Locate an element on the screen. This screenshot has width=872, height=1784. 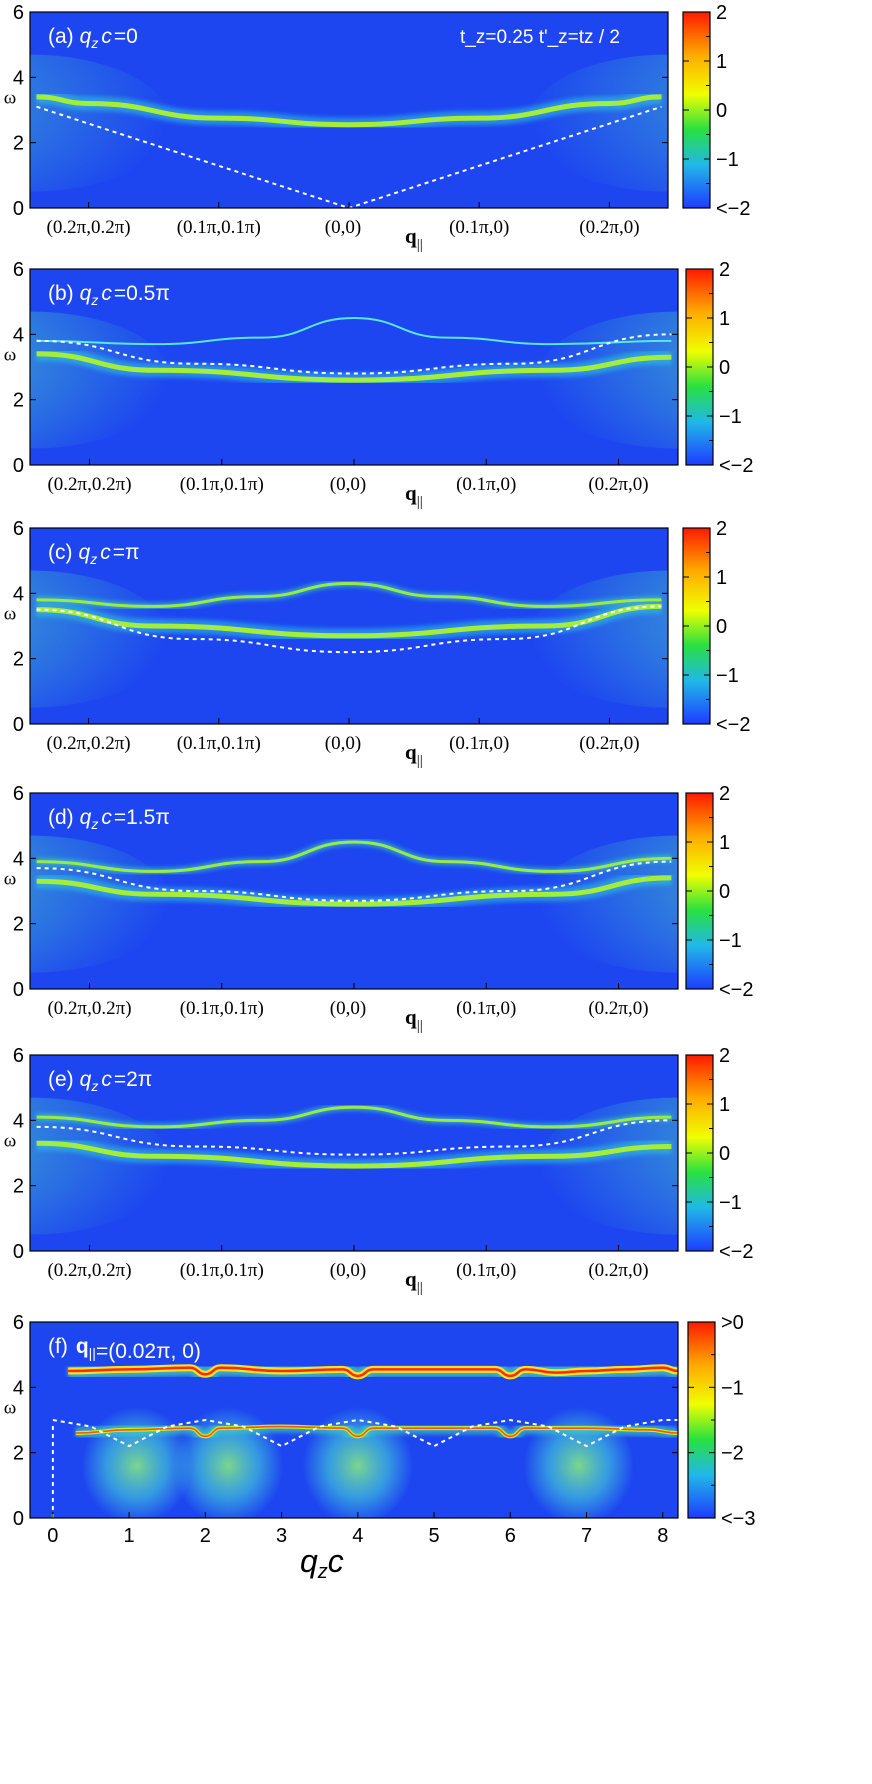
colorbar is located at coordinates (701, 1420).